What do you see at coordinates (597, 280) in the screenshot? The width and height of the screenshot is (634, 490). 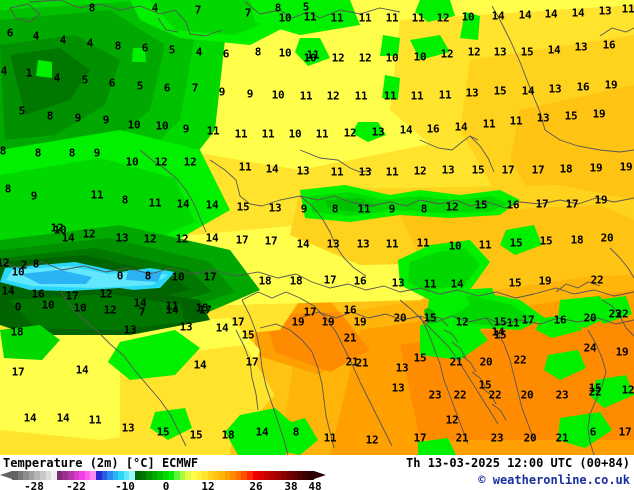 I see `temperature-value-label: 22` at bounding box center [597, 280].